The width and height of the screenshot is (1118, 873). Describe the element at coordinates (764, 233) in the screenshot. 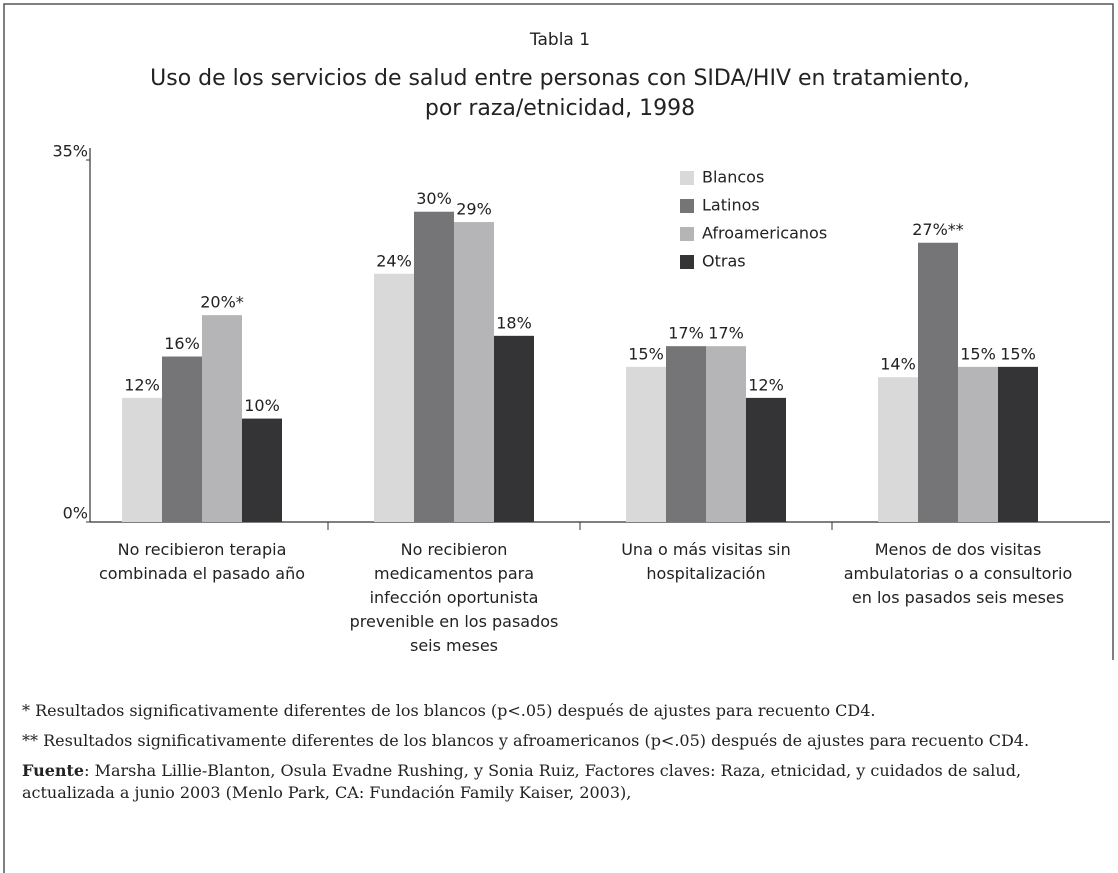

I see `legend-label: Afroamericanos` at that location.